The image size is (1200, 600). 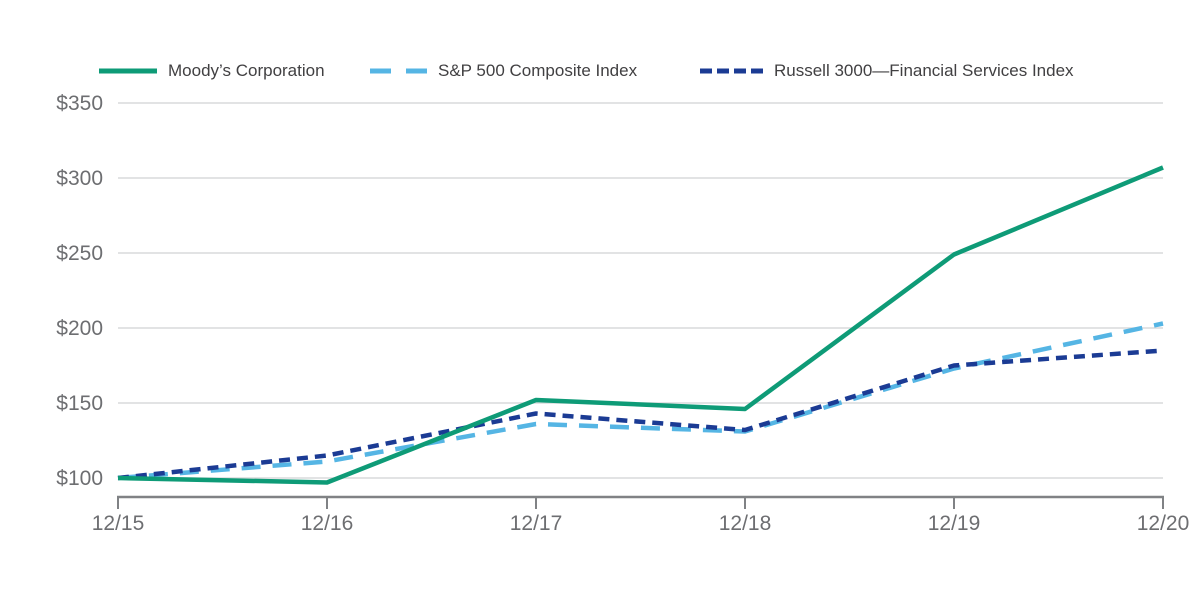 I want to click on x-tick-label: 12/20, so click(x=1163, y=523).